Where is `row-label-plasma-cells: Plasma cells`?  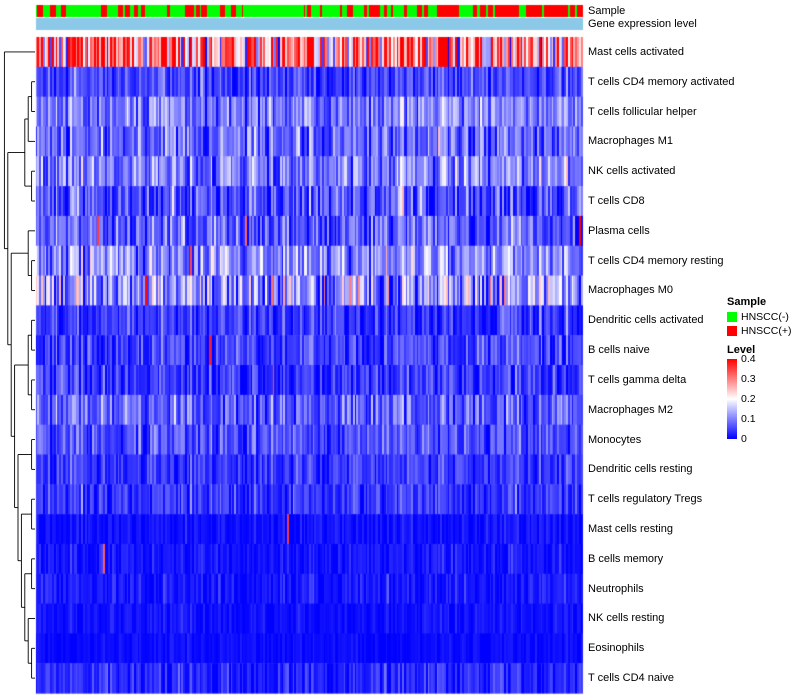
row-label-plasma-cells: Plasma cells is located at coordinates (619, 230).